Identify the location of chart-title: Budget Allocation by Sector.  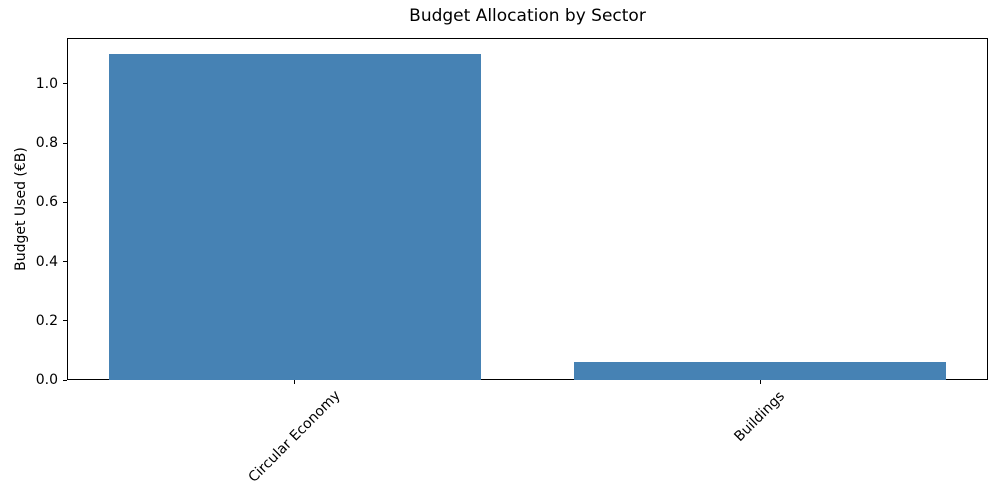
(527, 16).